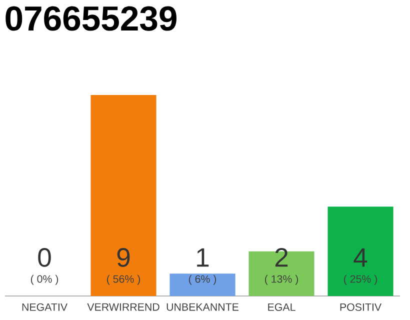  Describe the element at coordinates (91, 18) in the screenshot. I see `chart-title: 076655239` at that location.